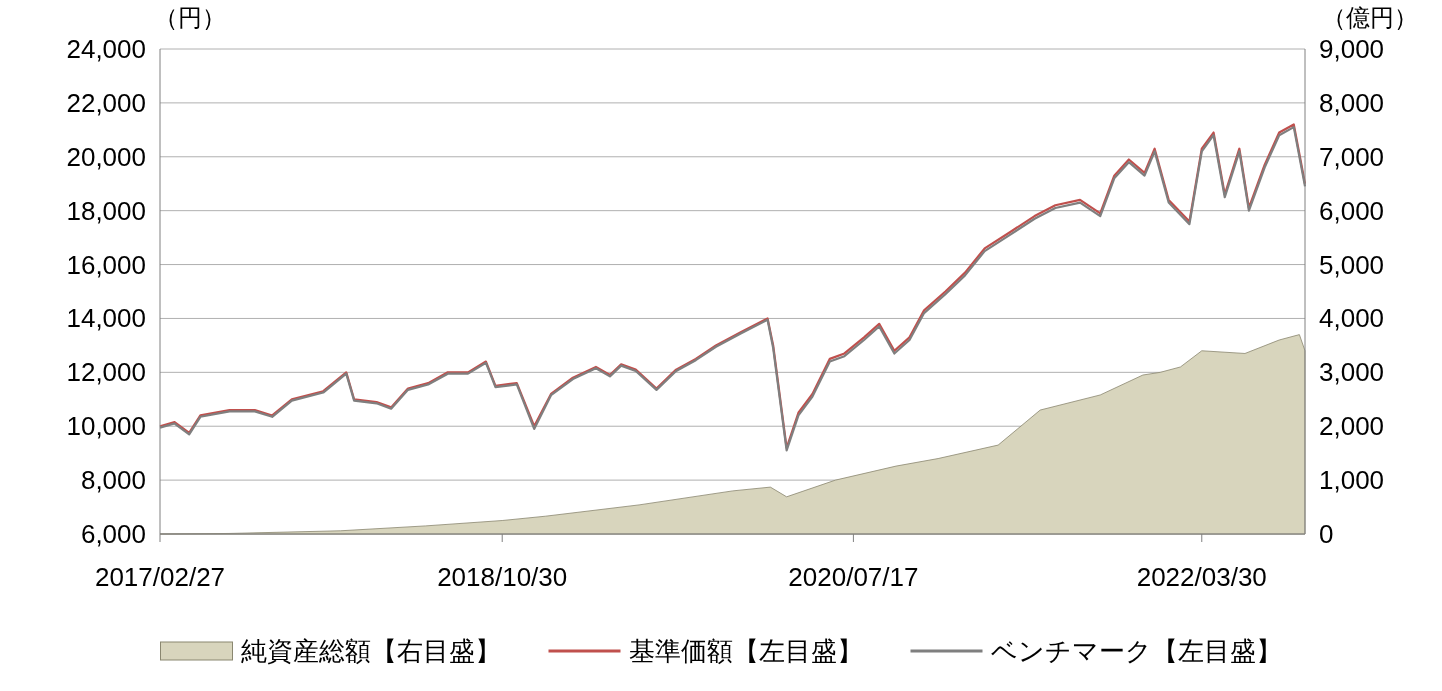 This screenshot has width=1442, height=691. I want to click on x-tick-label: 2017/02/27, so click(160, 577).